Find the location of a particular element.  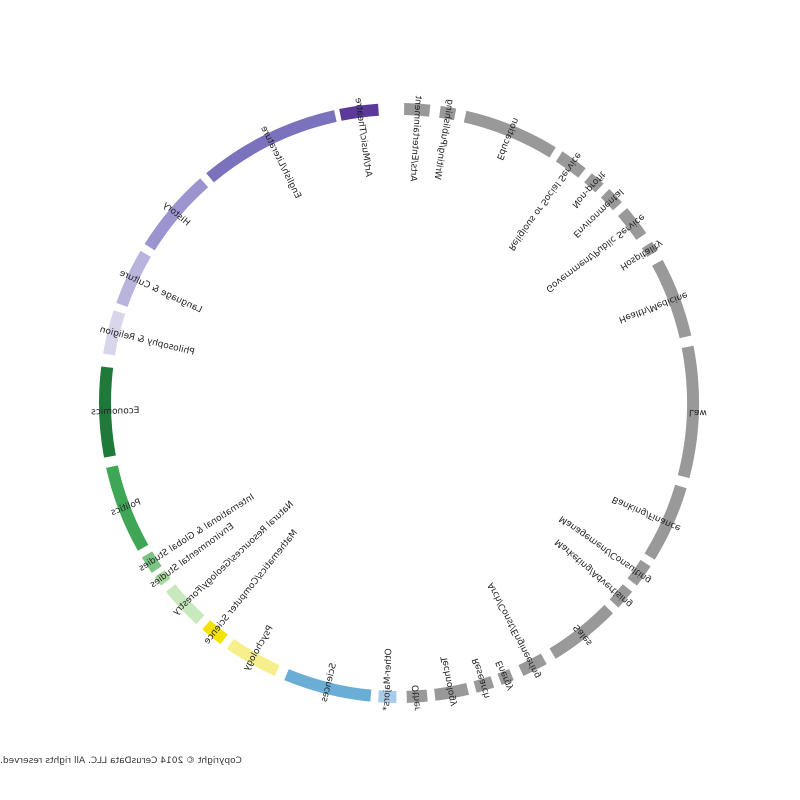

segment-label: Other is located at coordinates (417, 698).